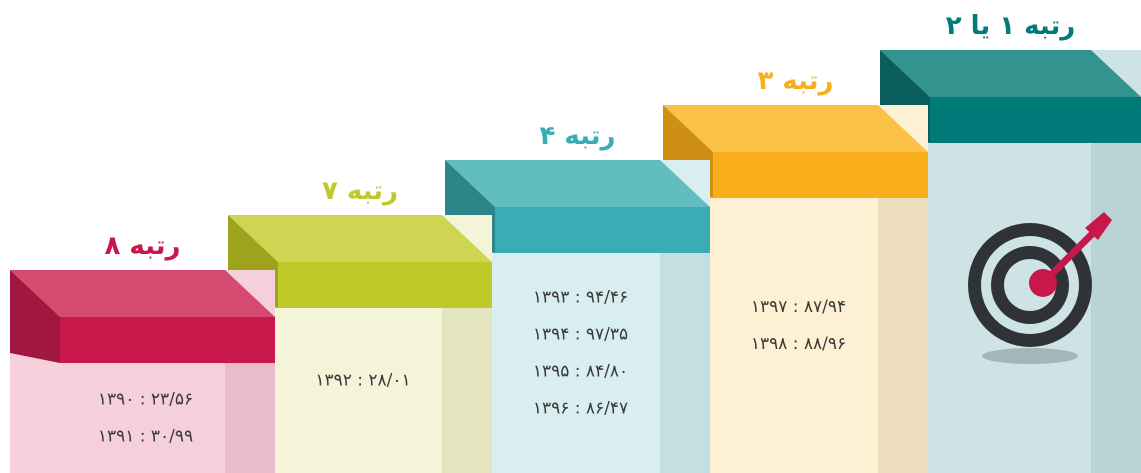 Image resolution: width=1141 pixels, height=473 pixels. What do you see at coordinates (35, 316) in the screenshot?
I see `step-side` at bounding box center [35, 316].